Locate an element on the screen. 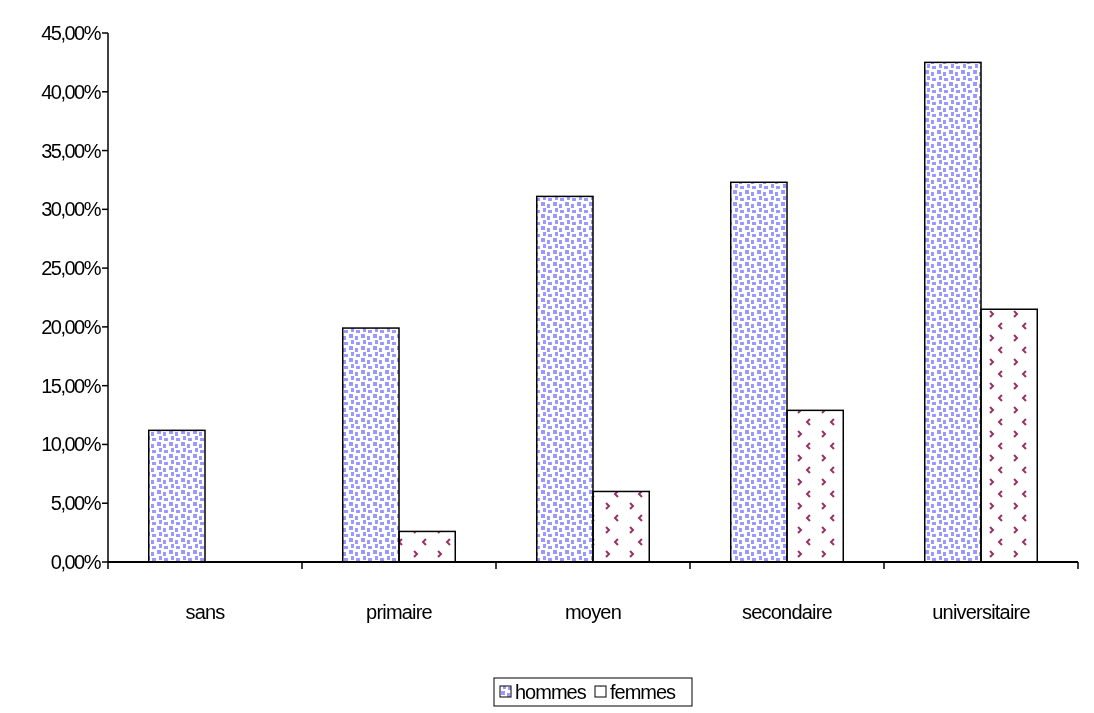  y-tick-label: 10,00% is located at coordinates (71, 444).